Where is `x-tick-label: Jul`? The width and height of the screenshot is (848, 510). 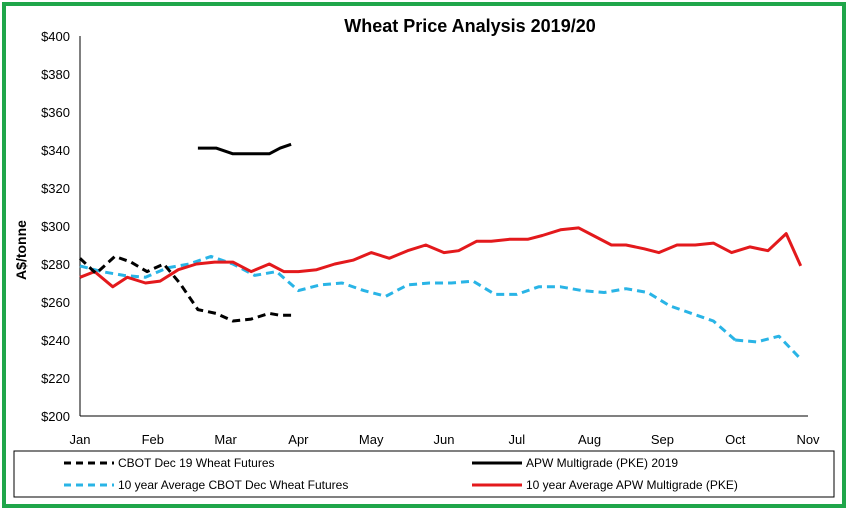
x-tick-label: Jul is located at coordinates (516, 439).